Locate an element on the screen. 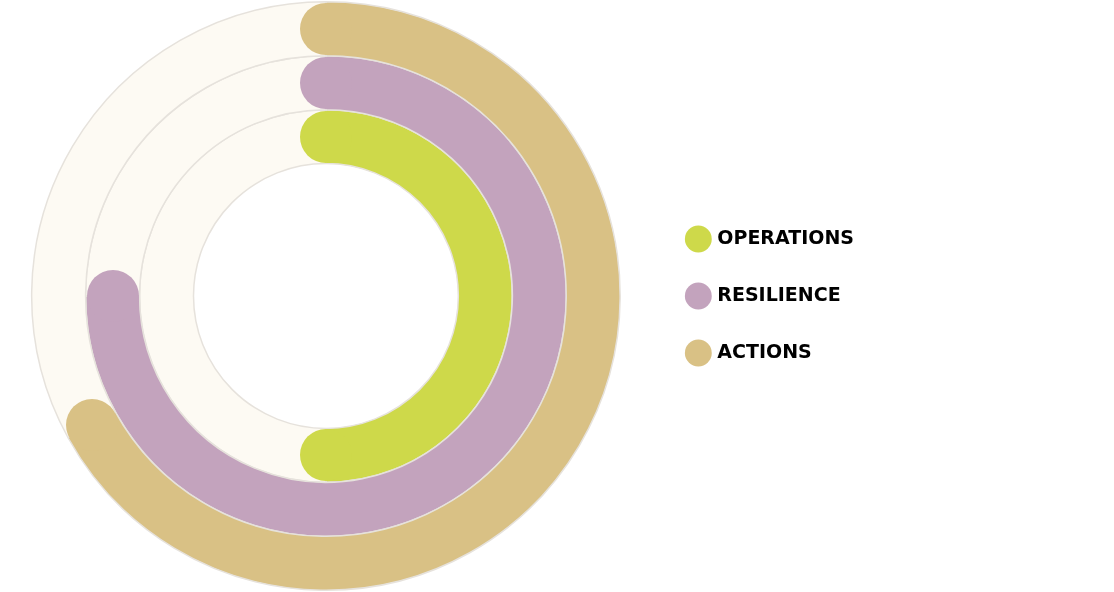  legend-label: RESILIENCE is located at coordinates (779, 293).